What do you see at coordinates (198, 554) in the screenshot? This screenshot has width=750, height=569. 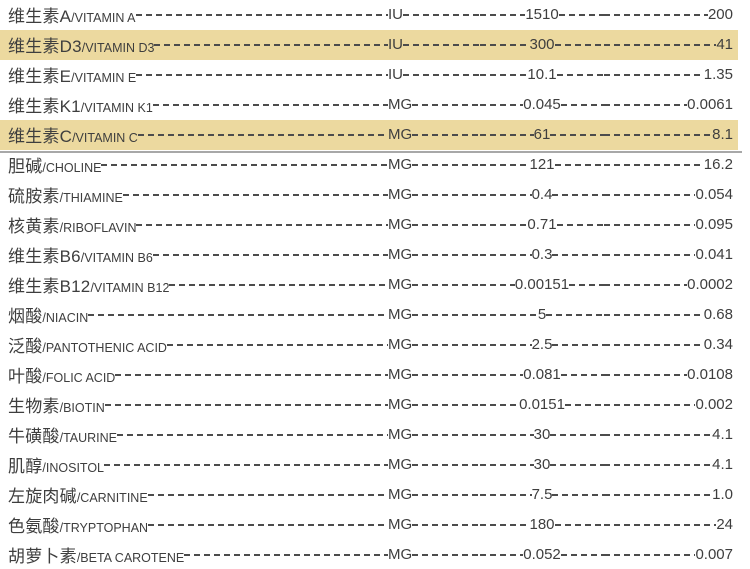 I see `nutrient-name-cell: 胡萝卜素/BETA CAROTENE` at bounding box center [198, 554].